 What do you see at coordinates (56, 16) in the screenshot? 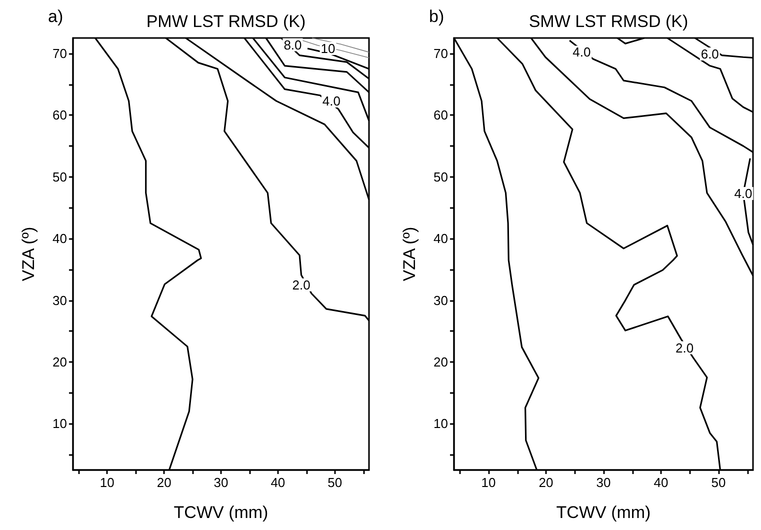
I see `text: a)` at bounding box center [56, 16].